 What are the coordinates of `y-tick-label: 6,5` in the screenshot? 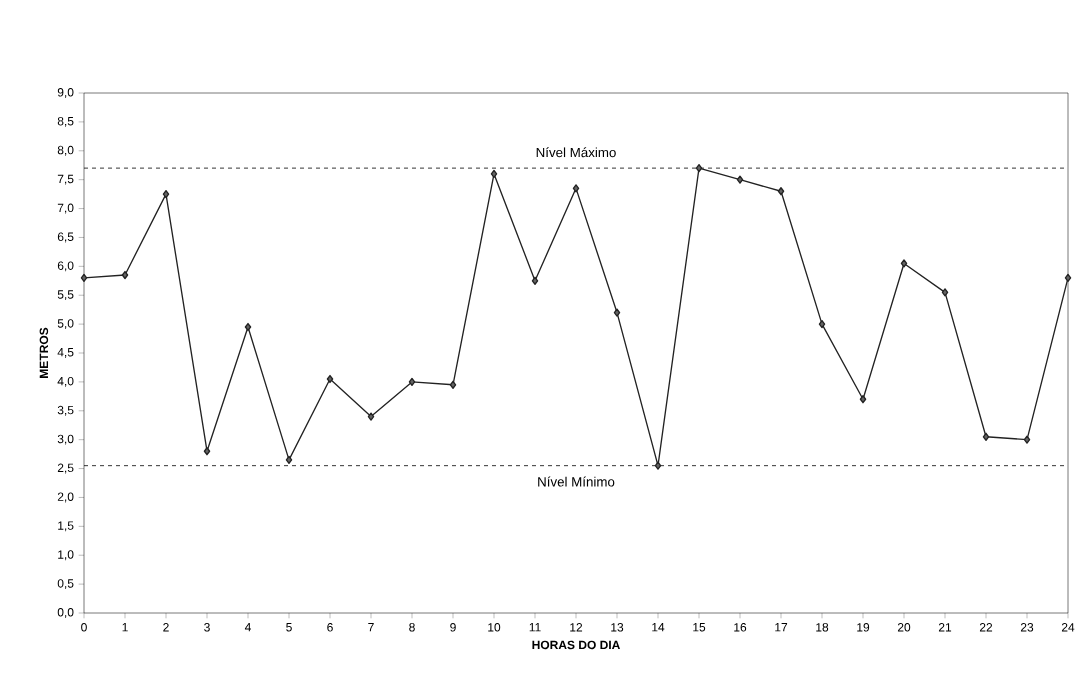 It's located at (65, 237).